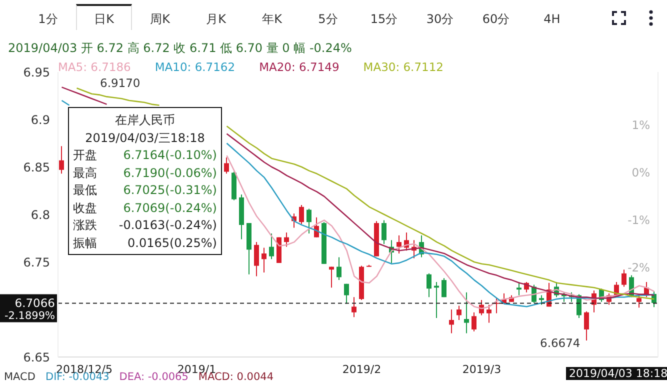 The image size is (667, 383). Describe the element at coordinates (120, 83) in the screenshot. I see `annotation: 6.9170` at that location.